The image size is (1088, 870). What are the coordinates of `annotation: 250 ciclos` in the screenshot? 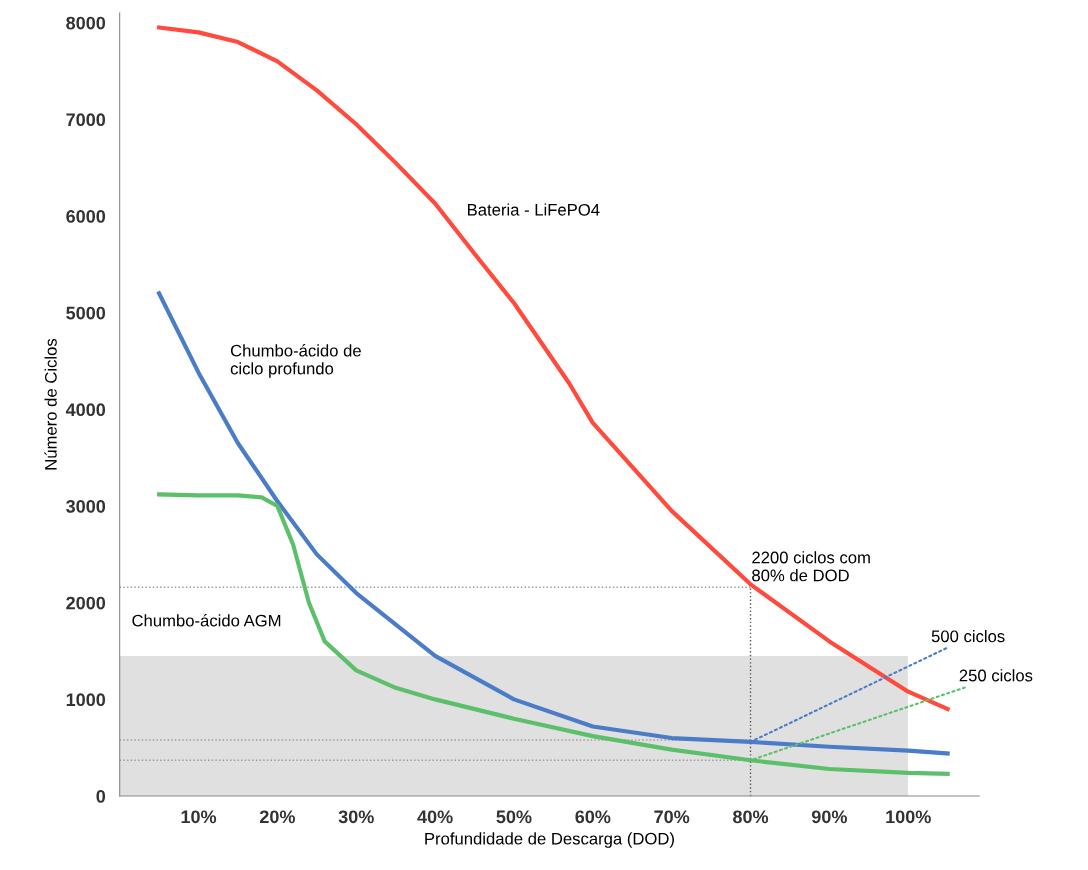 It's located at (996, 675).